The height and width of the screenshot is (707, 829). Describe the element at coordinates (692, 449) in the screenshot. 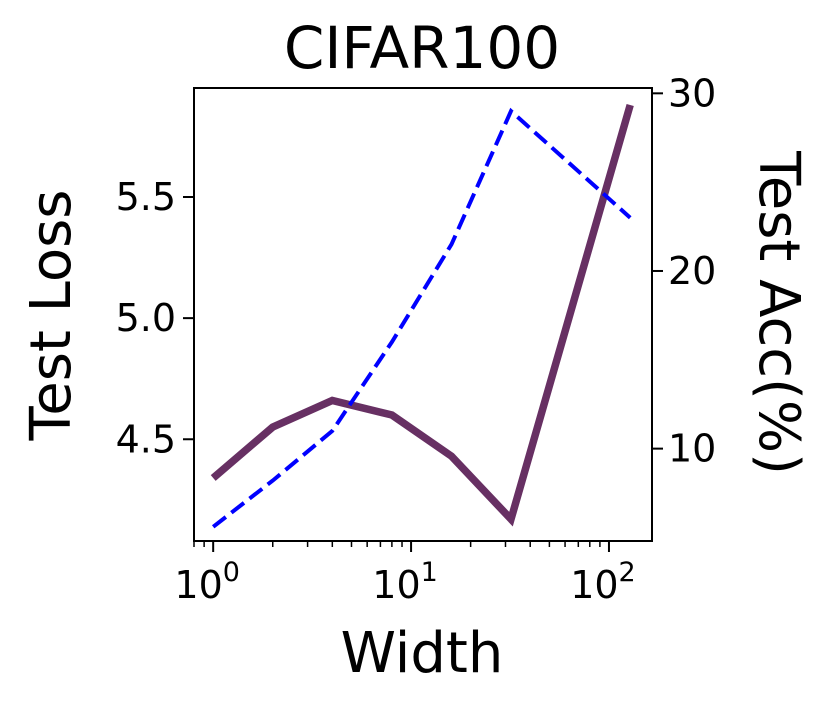

I see `y-right-tick-label: 10` at that location.